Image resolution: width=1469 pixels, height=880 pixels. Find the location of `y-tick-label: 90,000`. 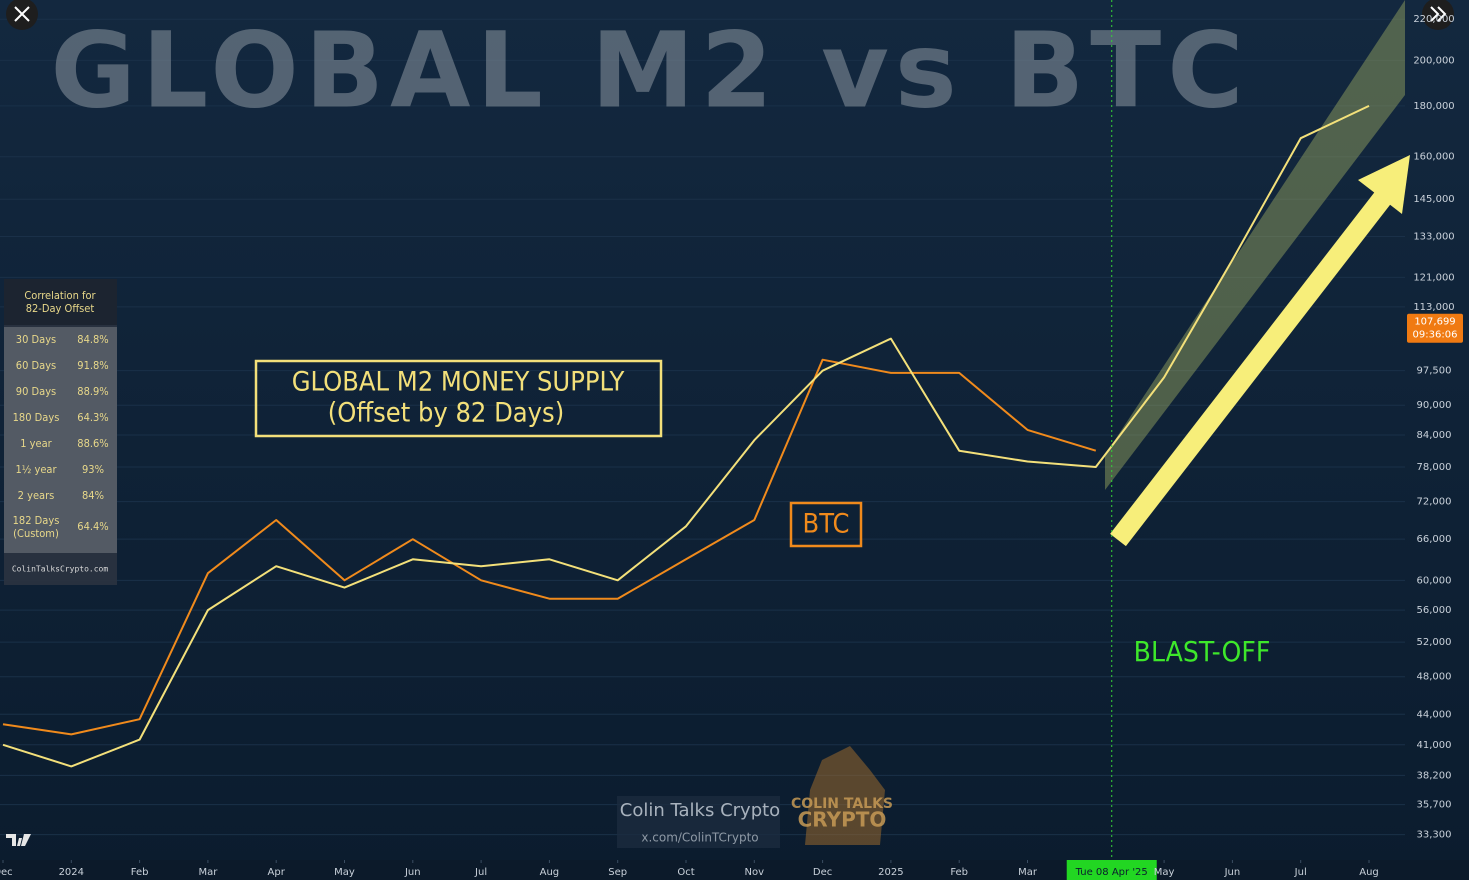

y-tick-label: 90,000 is located at coordinates (1434, 405).